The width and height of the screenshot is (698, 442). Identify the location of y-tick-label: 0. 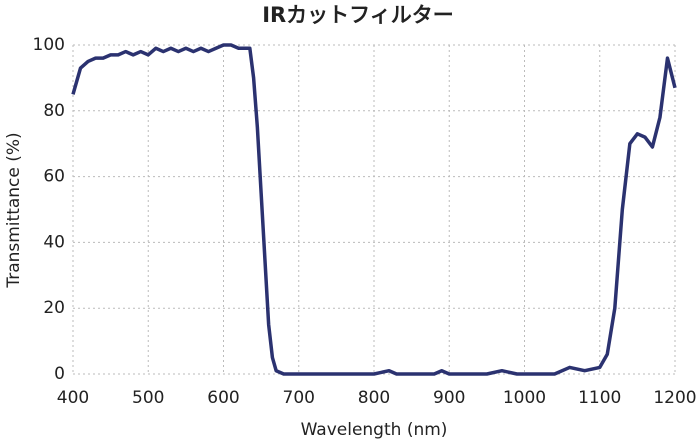
(59, 374).